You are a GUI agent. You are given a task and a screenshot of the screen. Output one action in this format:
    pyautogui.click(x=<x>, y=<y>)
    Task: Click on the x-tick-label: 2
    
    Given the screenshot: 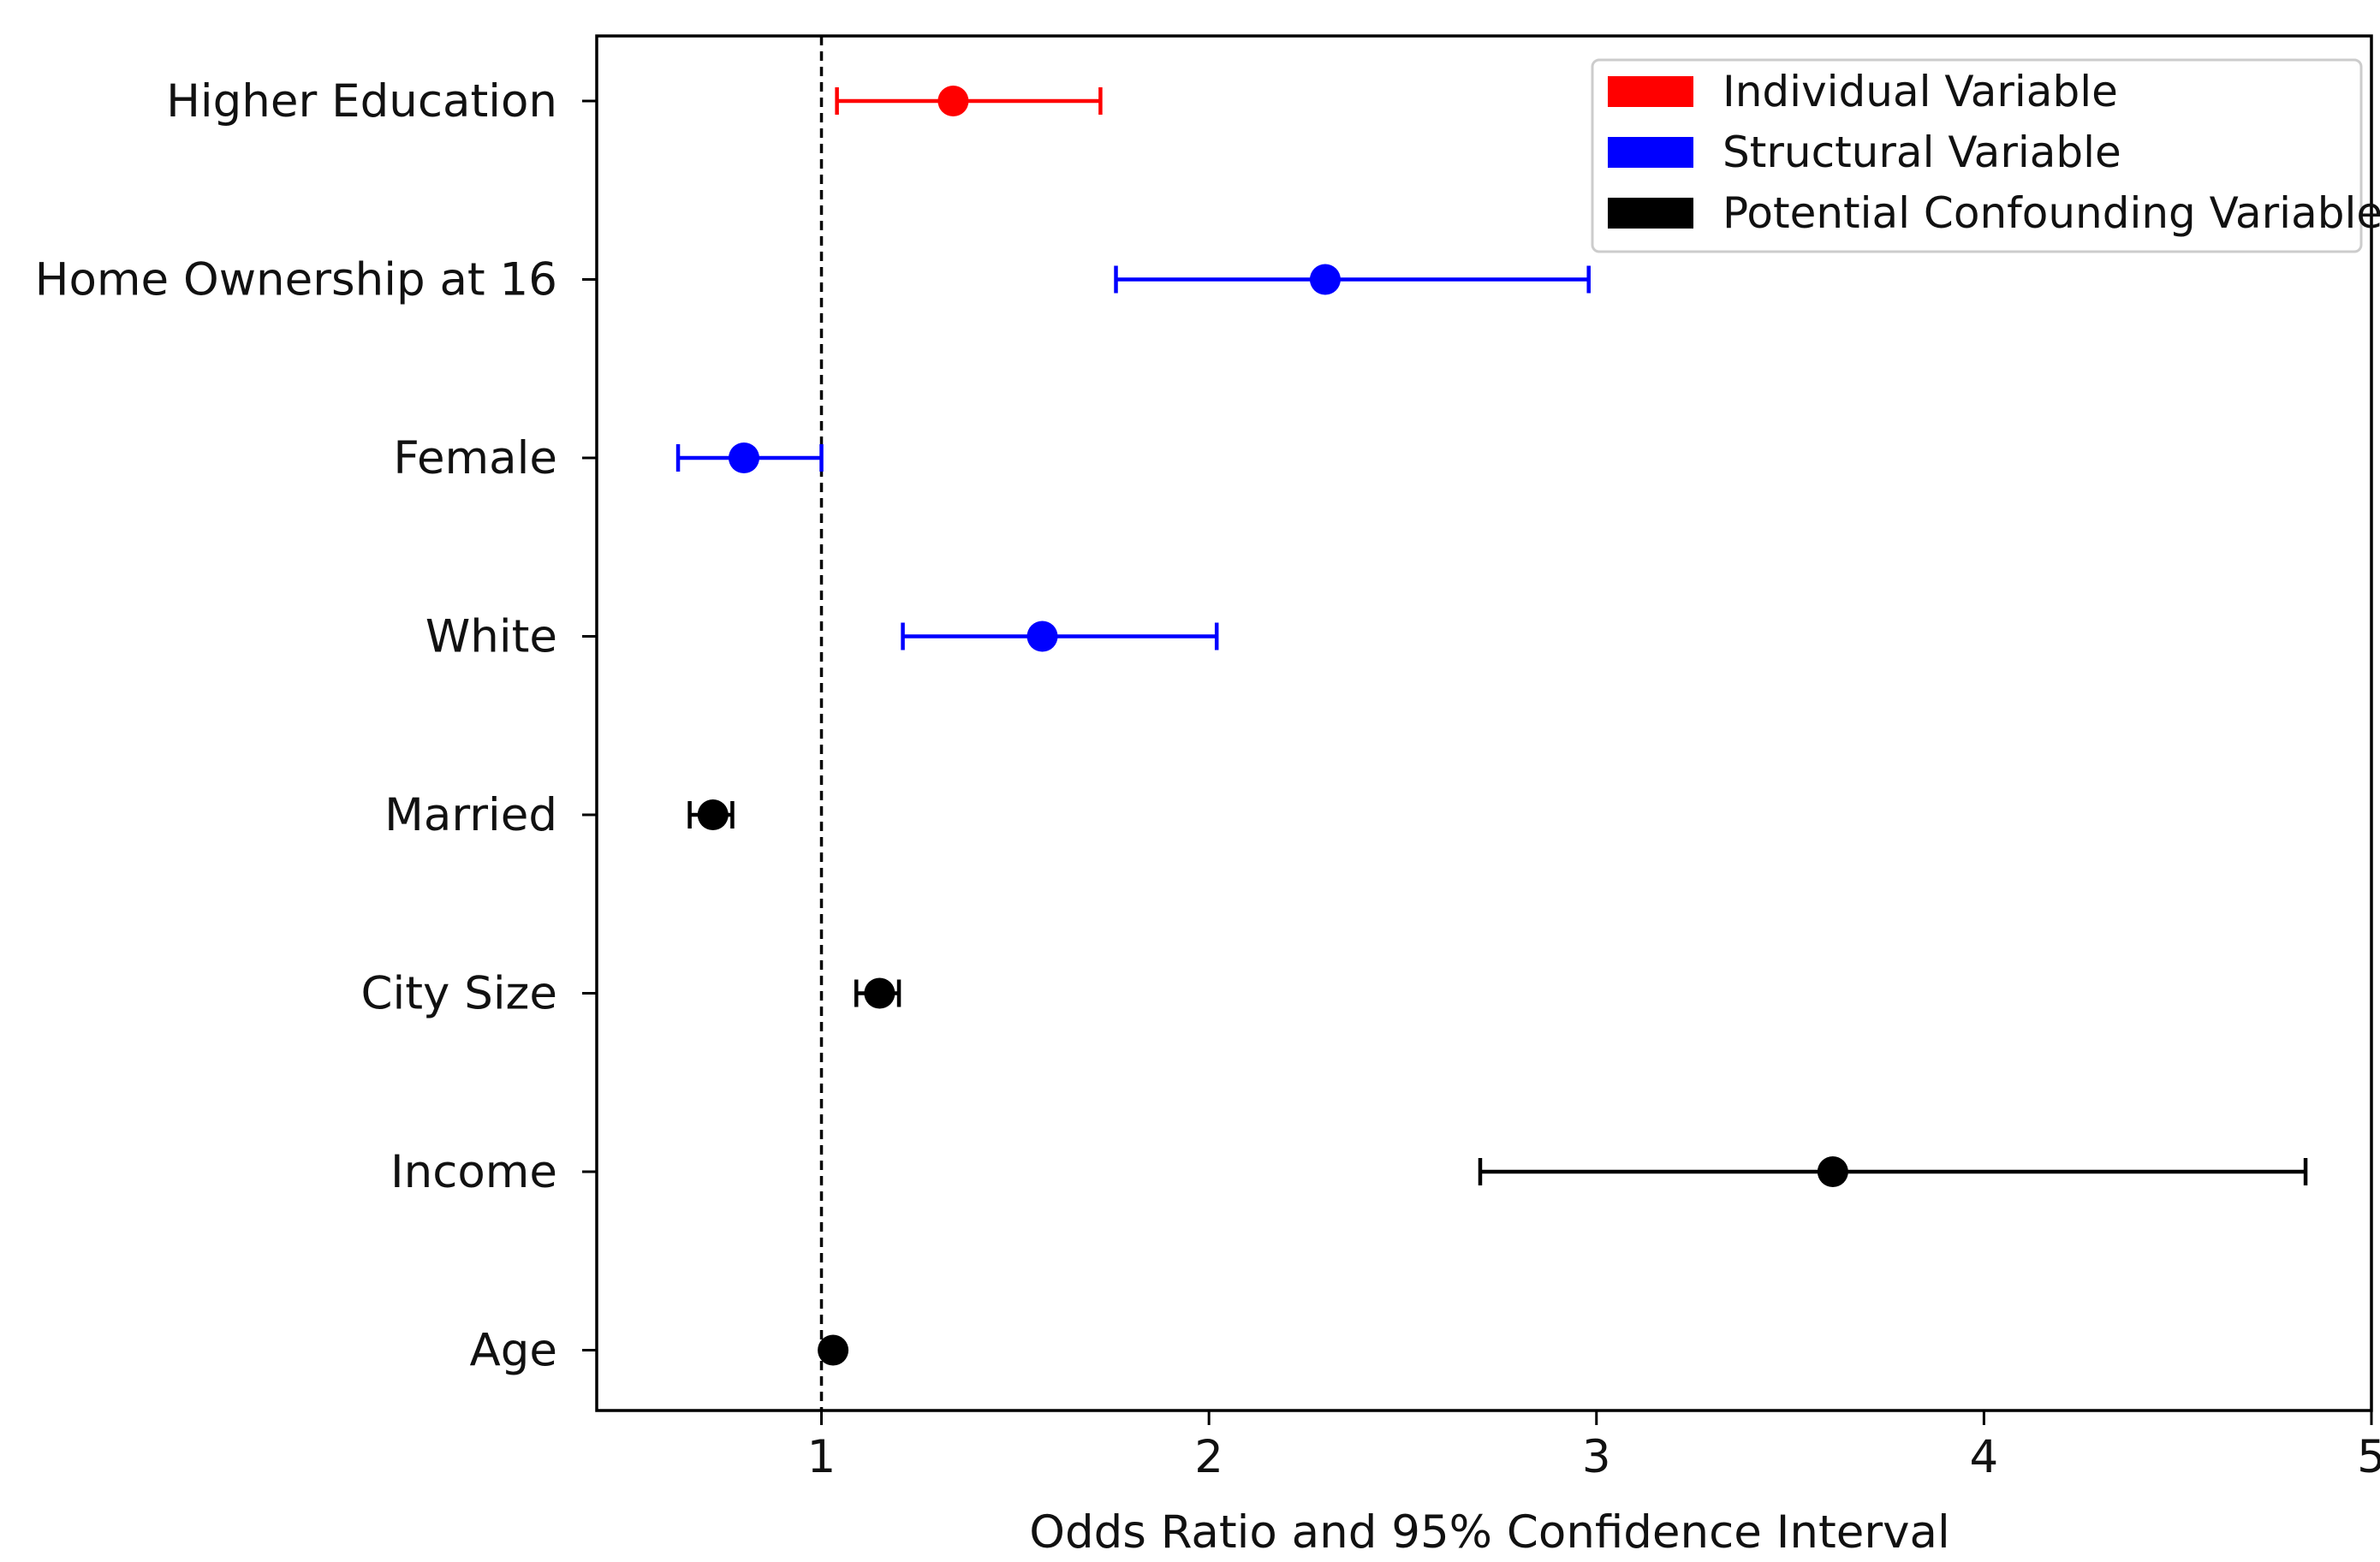 What is the action you would take?
    pyautogui.click(x=1208, y=1457)
    